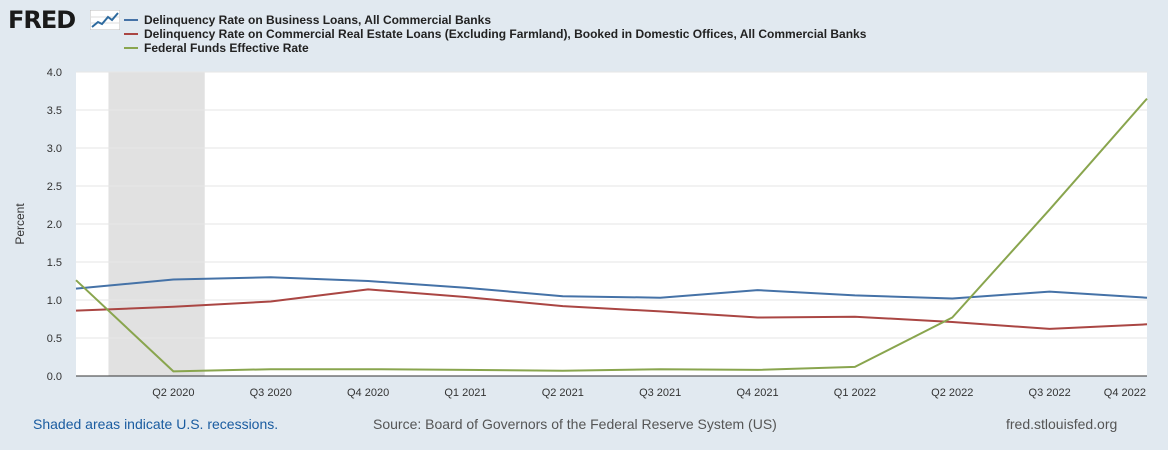 The height and width of the screenshot is (450, 1168). I want to click on x-tick-label: Q1 2022, so click(855, 393).